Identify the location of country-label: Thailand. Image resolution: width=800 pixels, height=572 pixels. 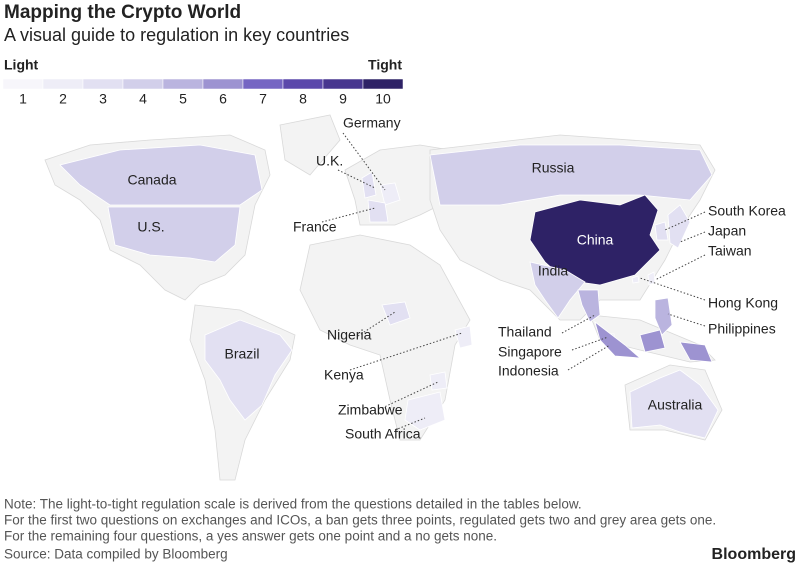
(525, 332).